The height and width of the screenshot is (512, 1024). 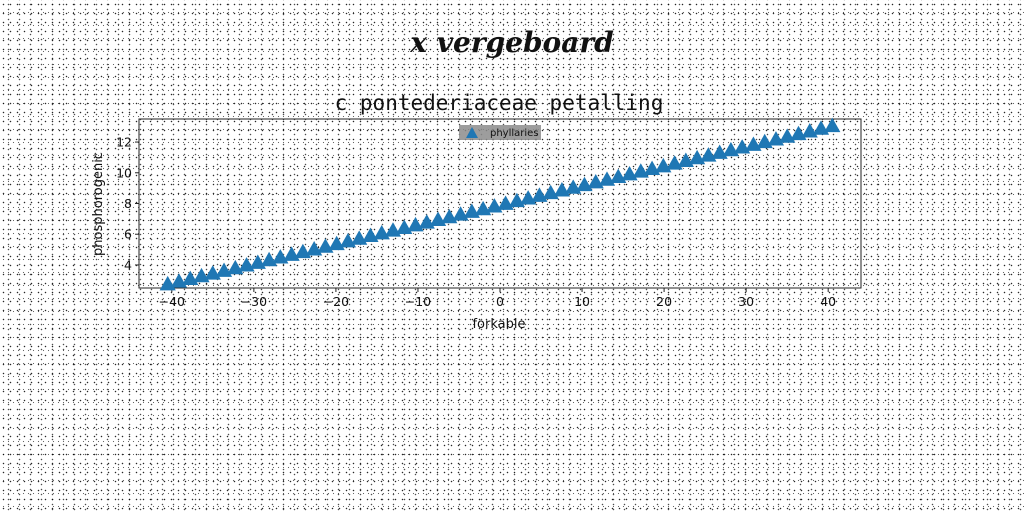 I want to click on y-tick-label: 8, so click(x=128, y=203).